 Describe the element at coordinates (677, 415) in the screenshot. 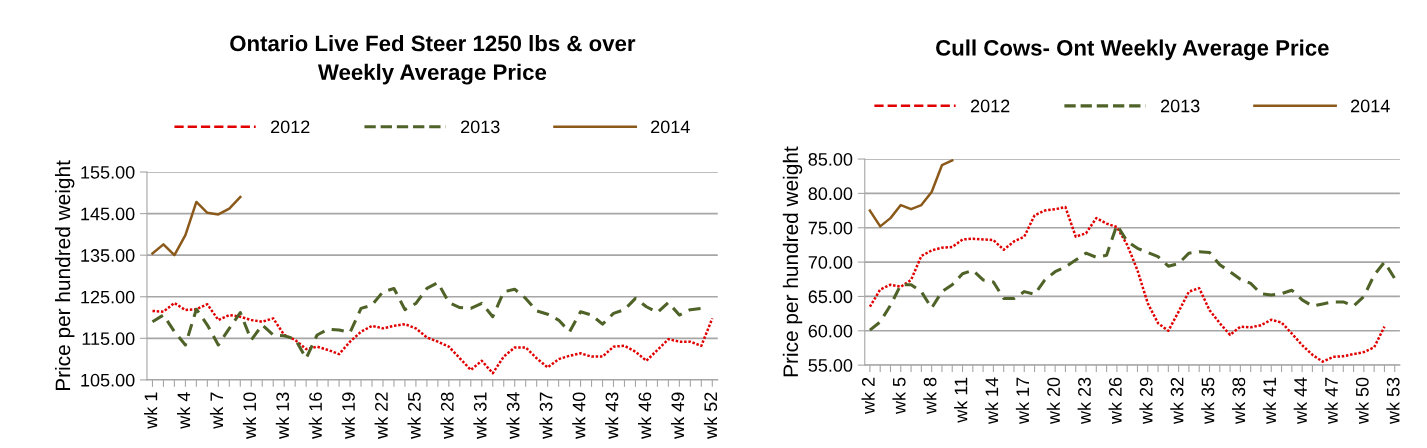

I see `x-tick-label: wk 49` at that location.